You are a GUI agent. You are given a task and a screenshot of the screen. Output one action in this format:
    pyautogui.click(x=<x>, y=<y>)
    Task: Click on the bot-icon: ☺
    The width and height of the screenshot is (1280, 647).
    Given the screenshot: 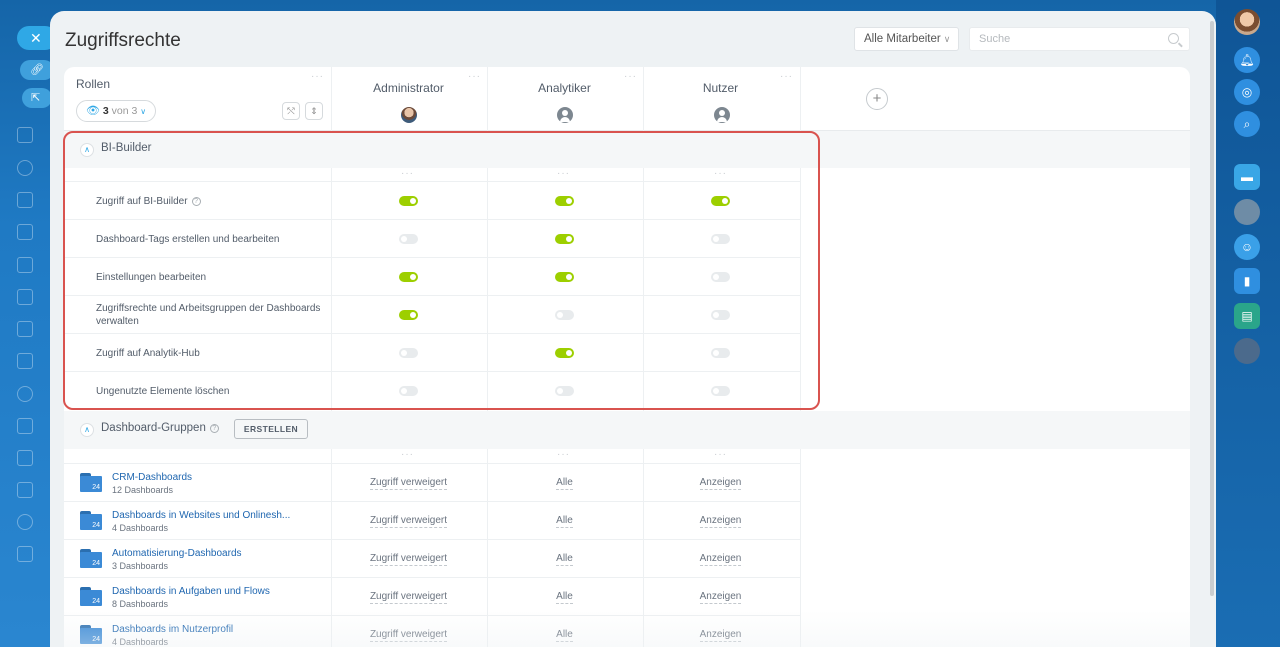 What is the action you would take?
    pyautogui.click(x=1247, y=247)
    